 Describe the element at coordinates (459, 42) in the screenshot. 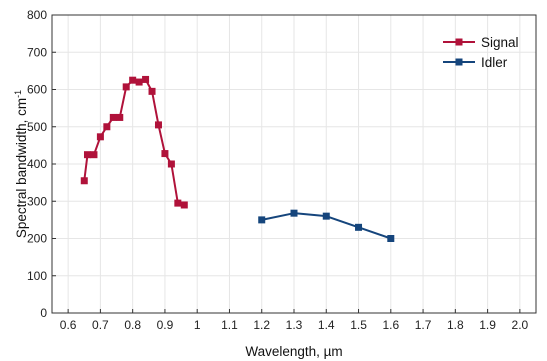

I see `legend-marker-signal` at that location.